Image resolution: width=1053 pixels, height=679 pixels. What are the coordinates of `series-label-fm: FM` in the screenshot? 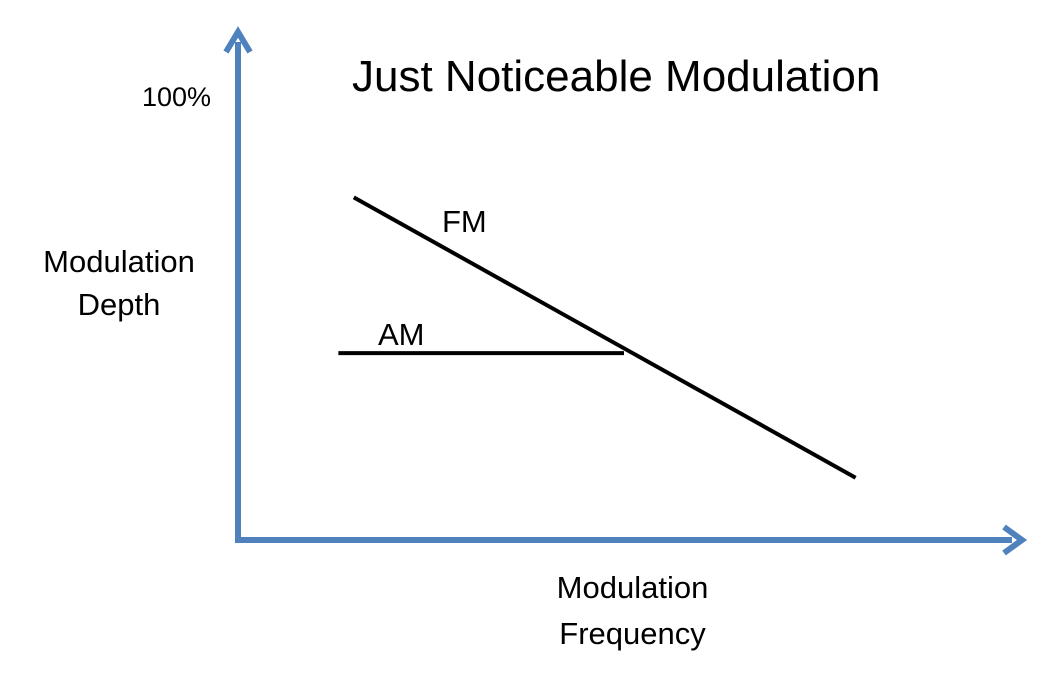 It's located at (464, 221).